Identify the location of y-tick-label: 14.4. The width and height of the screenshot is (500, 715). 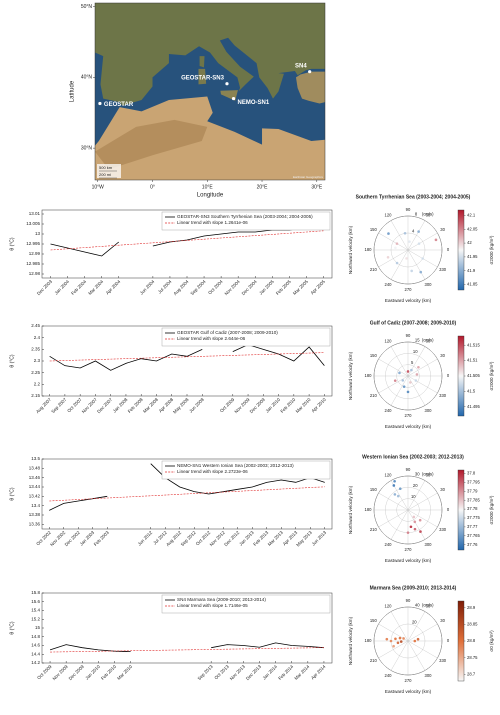
(35, 653).